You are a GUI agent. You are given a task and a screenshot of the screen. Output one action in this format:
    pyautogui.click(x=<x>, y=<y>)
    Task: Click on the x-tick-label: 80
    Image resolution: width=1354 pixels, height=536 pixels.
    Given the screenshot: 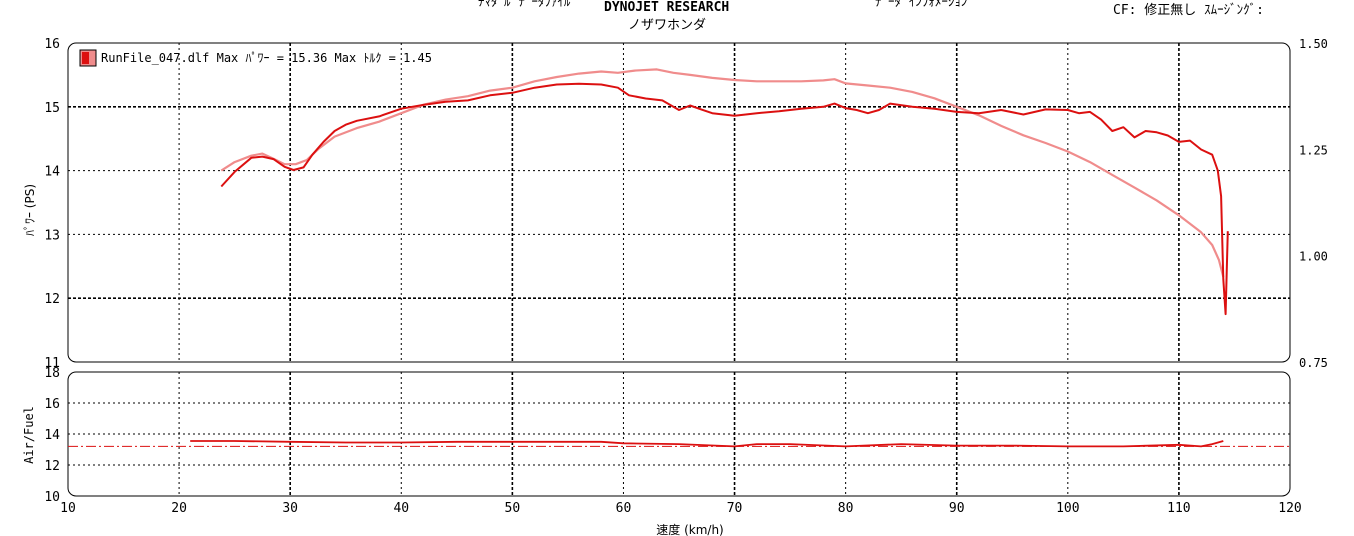 What is the action you would take?
    pyautogui.click(x=846, y=508)
    